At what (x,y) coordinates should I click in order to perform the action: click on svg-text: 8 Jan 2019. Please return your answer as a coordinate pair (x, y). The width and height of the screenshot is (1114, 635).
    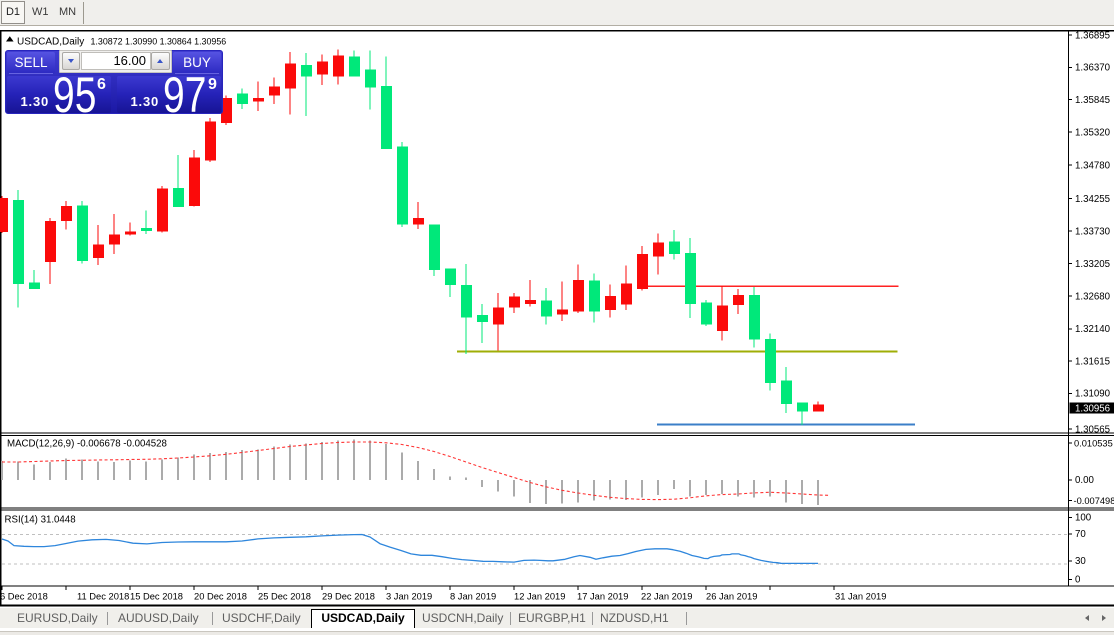
    Looking at the image, I should click on (473, 597).